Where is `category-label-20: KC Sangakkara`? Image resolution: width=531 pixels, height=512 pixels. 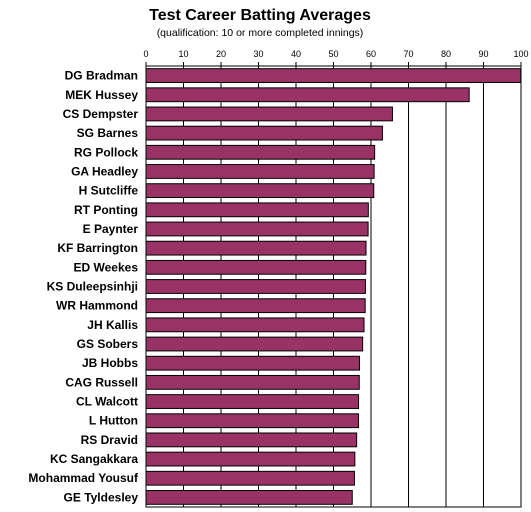
category-label-20: KC Sangakkara is located at coordinates (94, 459).